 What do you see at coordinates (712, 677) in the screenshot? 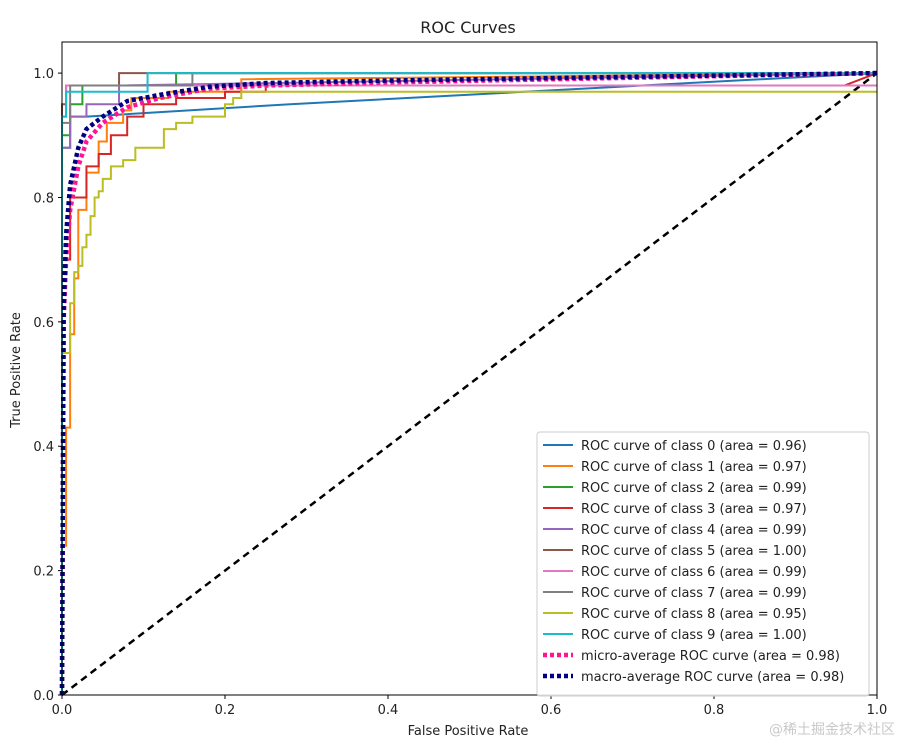
I see `legend-label-11: macro-average ROC curve (area = 0.98)` at bounding box center [712, 677].